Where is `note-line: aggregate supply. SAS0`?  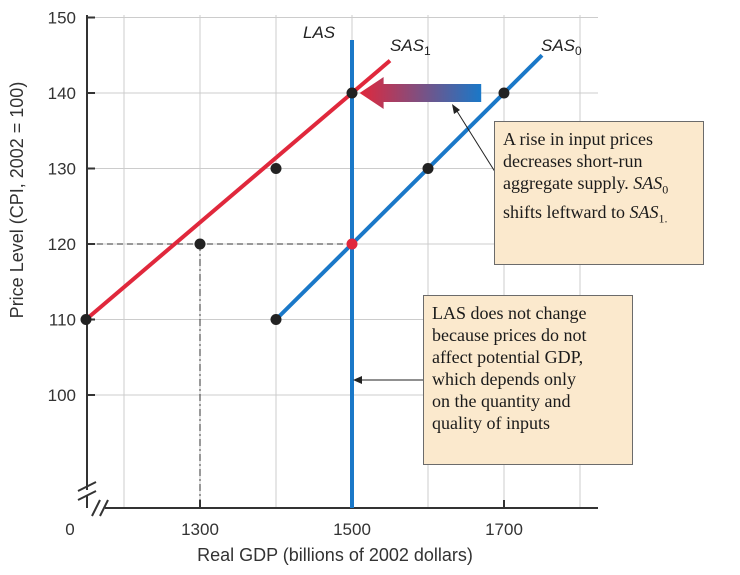 note-line: aggregate supply. SAS0 is located at coordinates (586, 185).